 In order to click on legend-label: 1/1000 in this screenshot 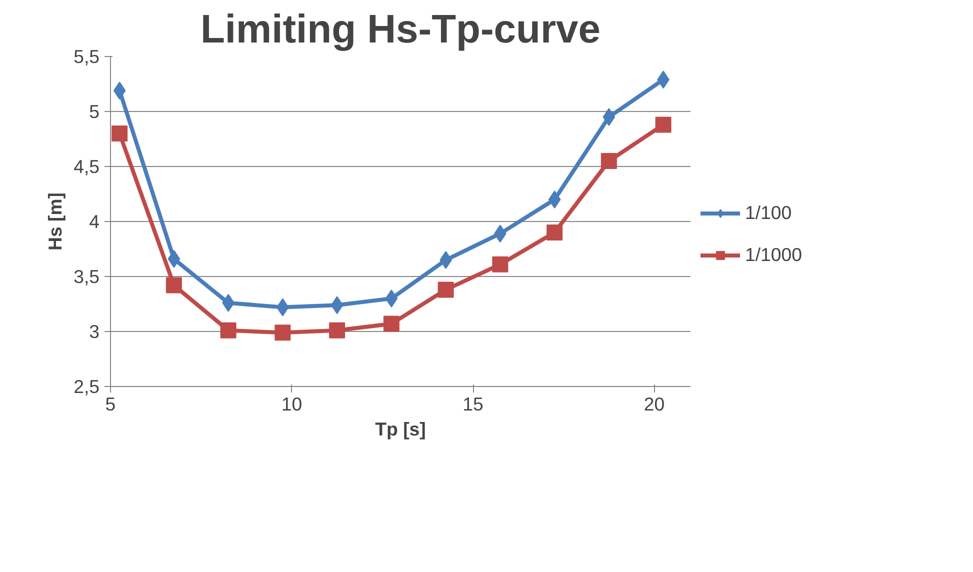, I will do `click(773, 255)`.